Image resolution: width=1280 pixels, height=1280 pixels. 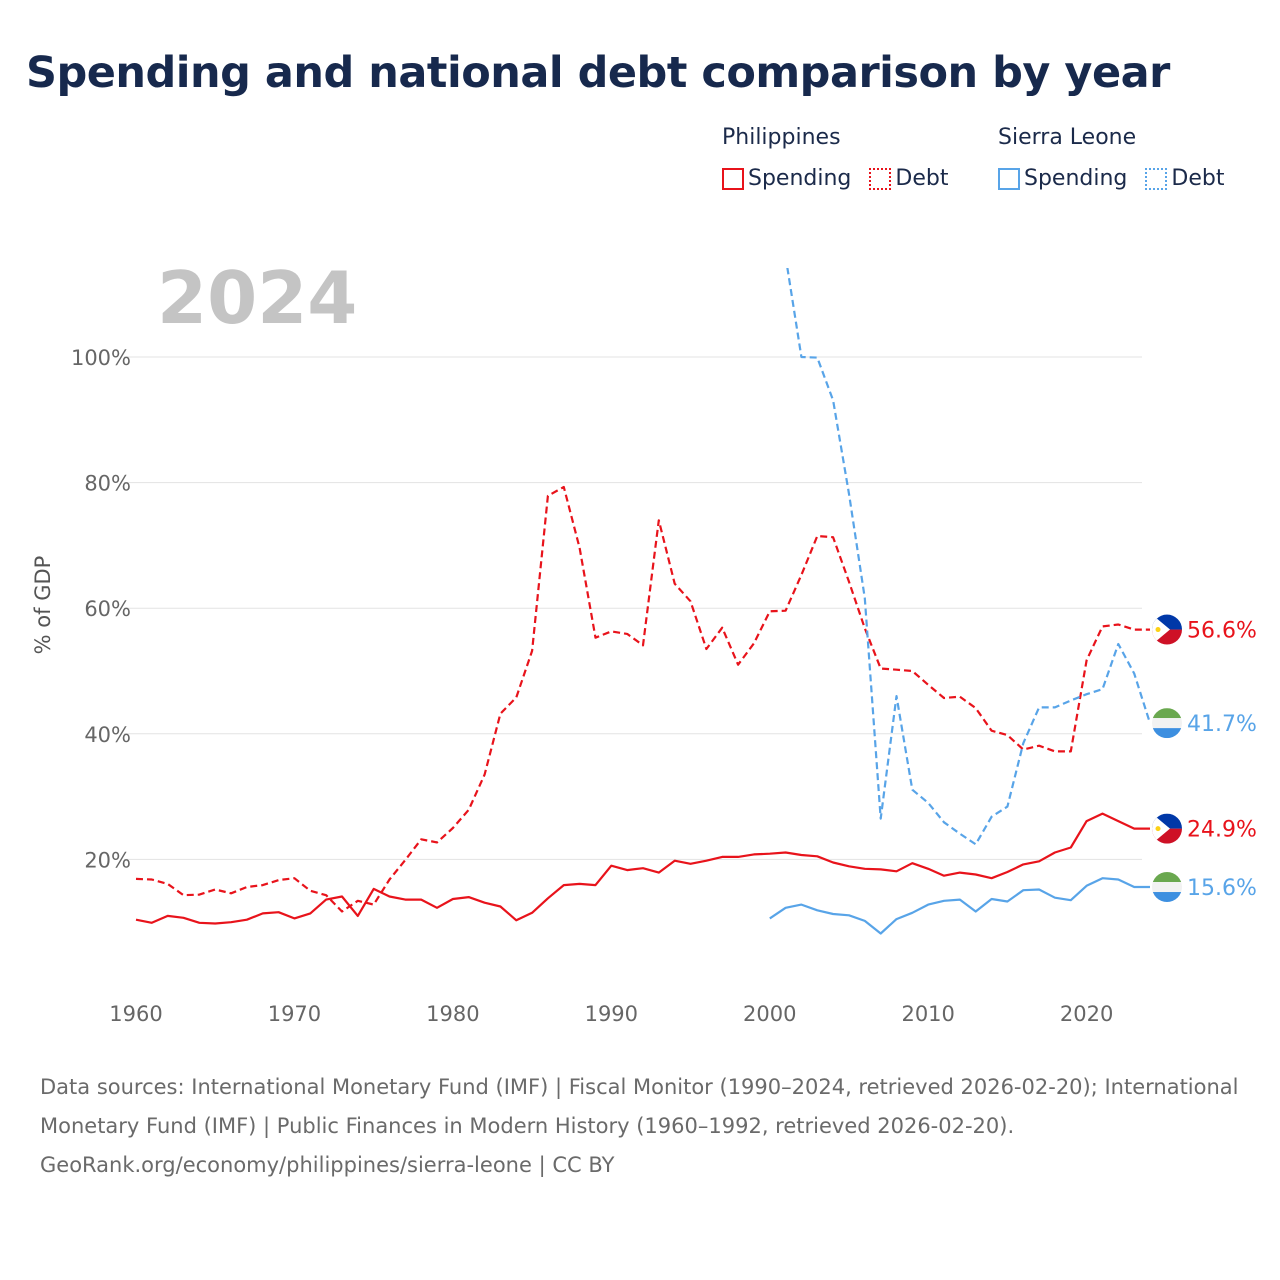 I want to click on end-marker-sierra-leone-debt: 41.7%, so click(x=1204, y=723).